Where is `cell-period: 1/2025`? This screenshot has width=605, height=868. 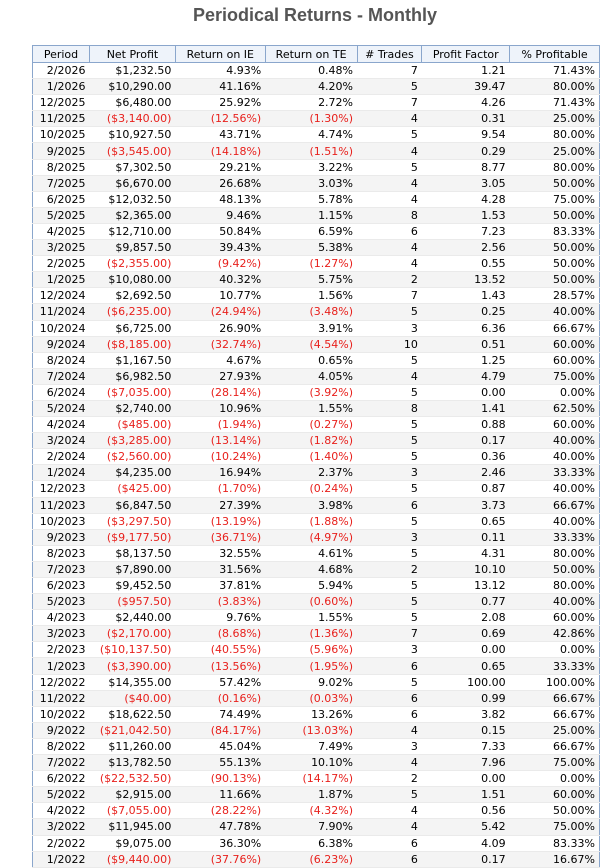
cell-period: 1/2025 is located at coordinates (61, 280).